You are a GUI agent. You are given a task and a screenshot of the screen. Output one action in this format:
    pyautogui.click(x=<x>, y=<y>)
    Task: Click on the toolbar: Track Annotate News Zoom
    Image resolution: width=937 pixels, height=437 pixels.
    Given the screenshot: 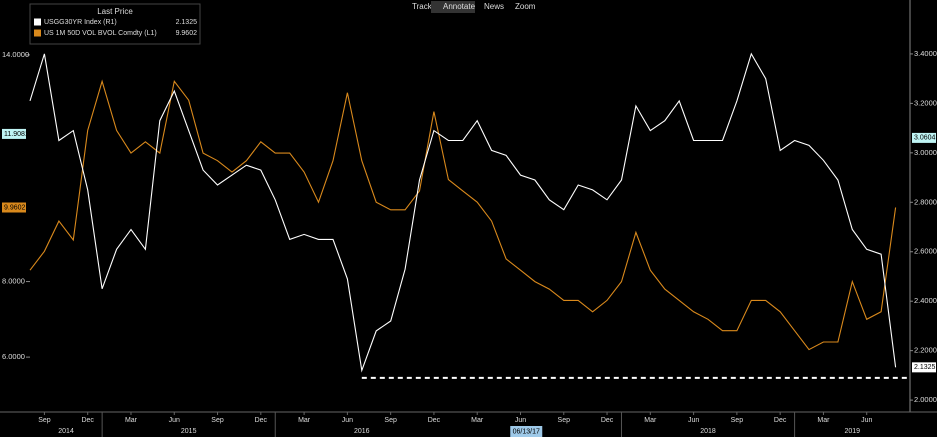 What is the action you would take?
    pyautogui.click(x=474, y=7)
    